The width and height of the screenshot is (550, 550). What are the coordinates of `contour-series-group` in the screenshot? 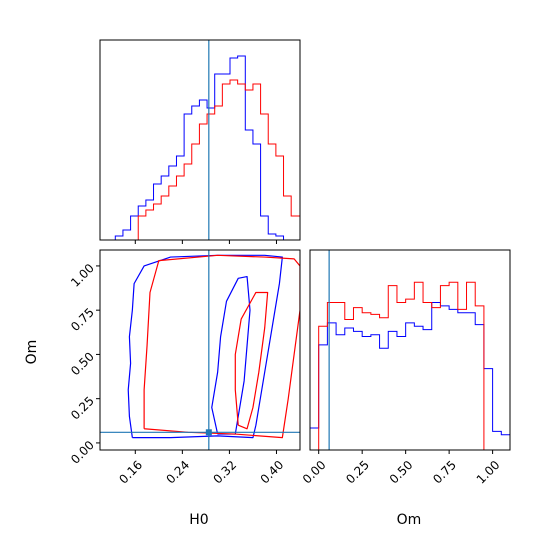 It's located at (200, 350).